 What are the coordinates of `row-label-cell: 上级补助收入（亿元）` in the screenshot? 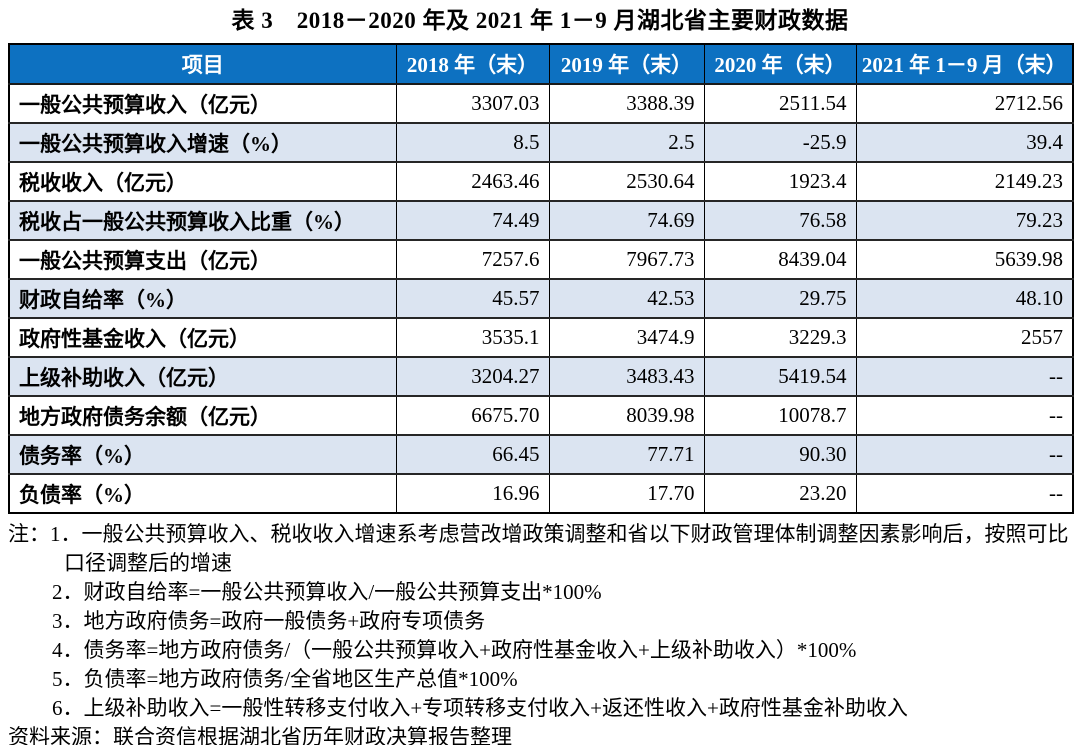 It's located at (202, 376).